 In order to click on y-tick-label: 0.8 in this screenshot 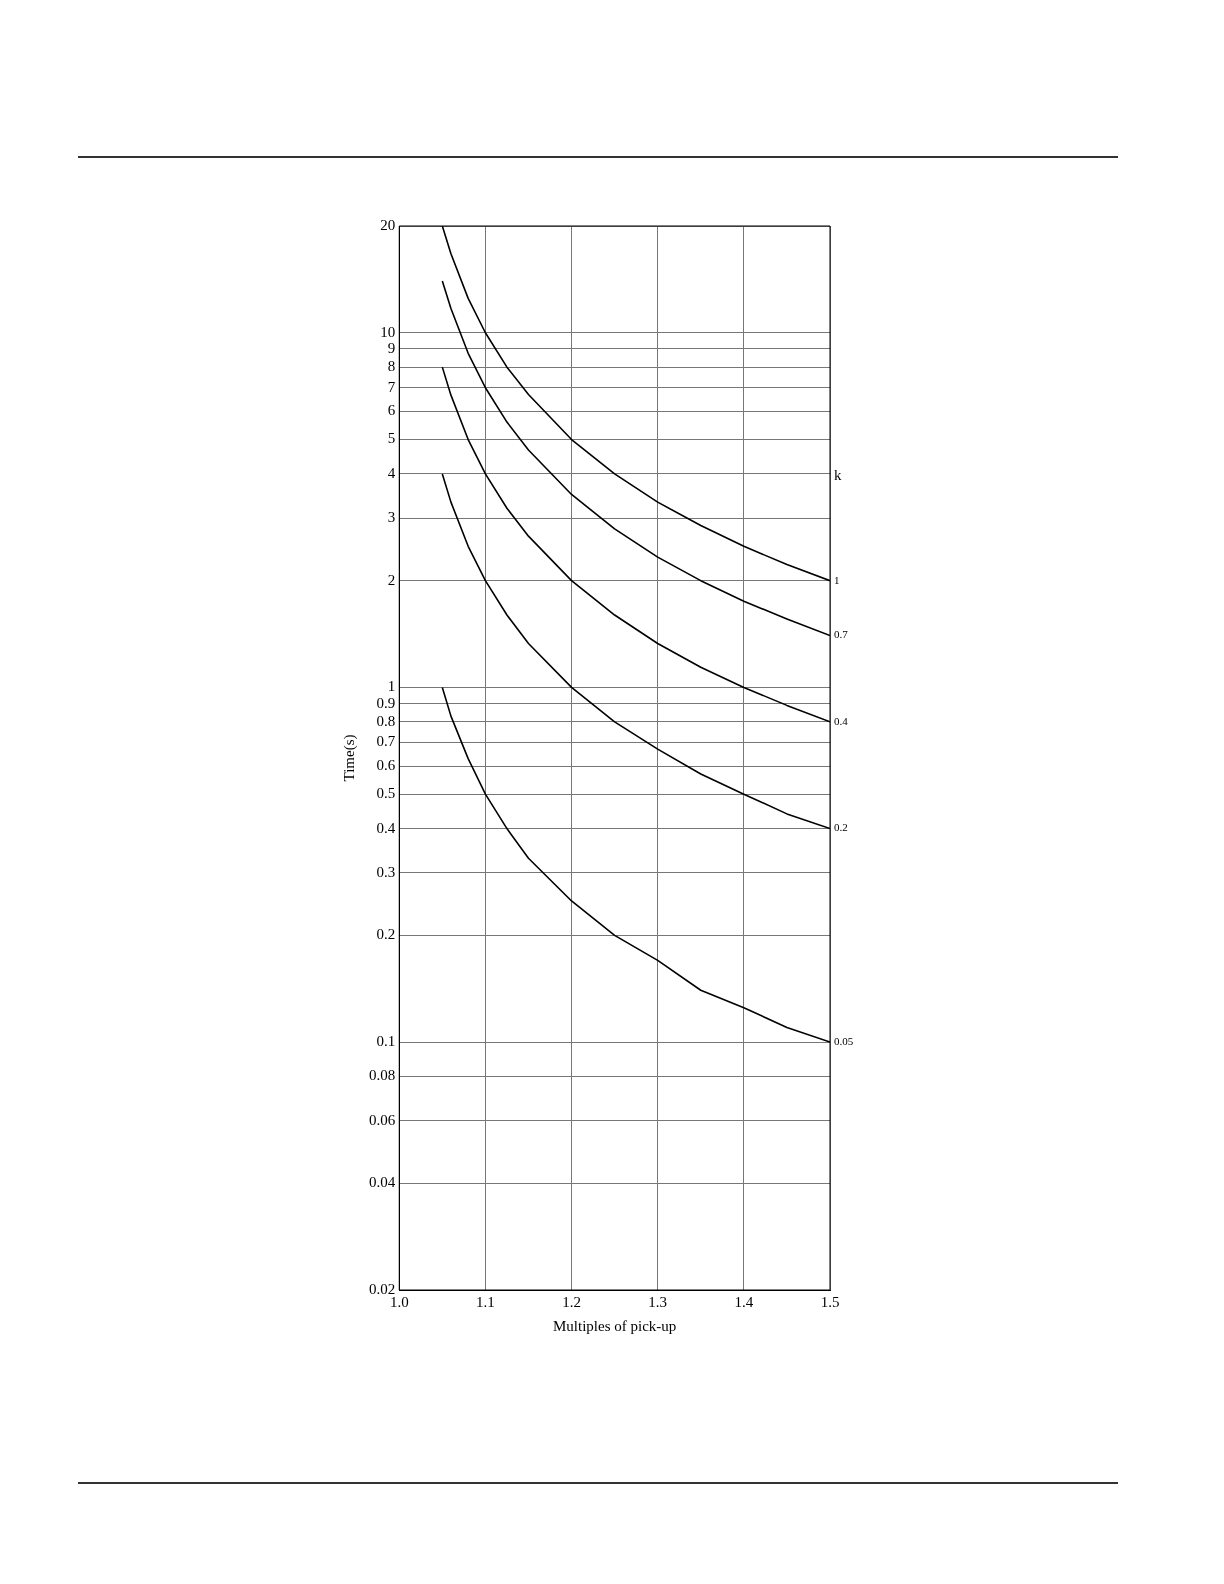, I will do `click(386, 720)`.